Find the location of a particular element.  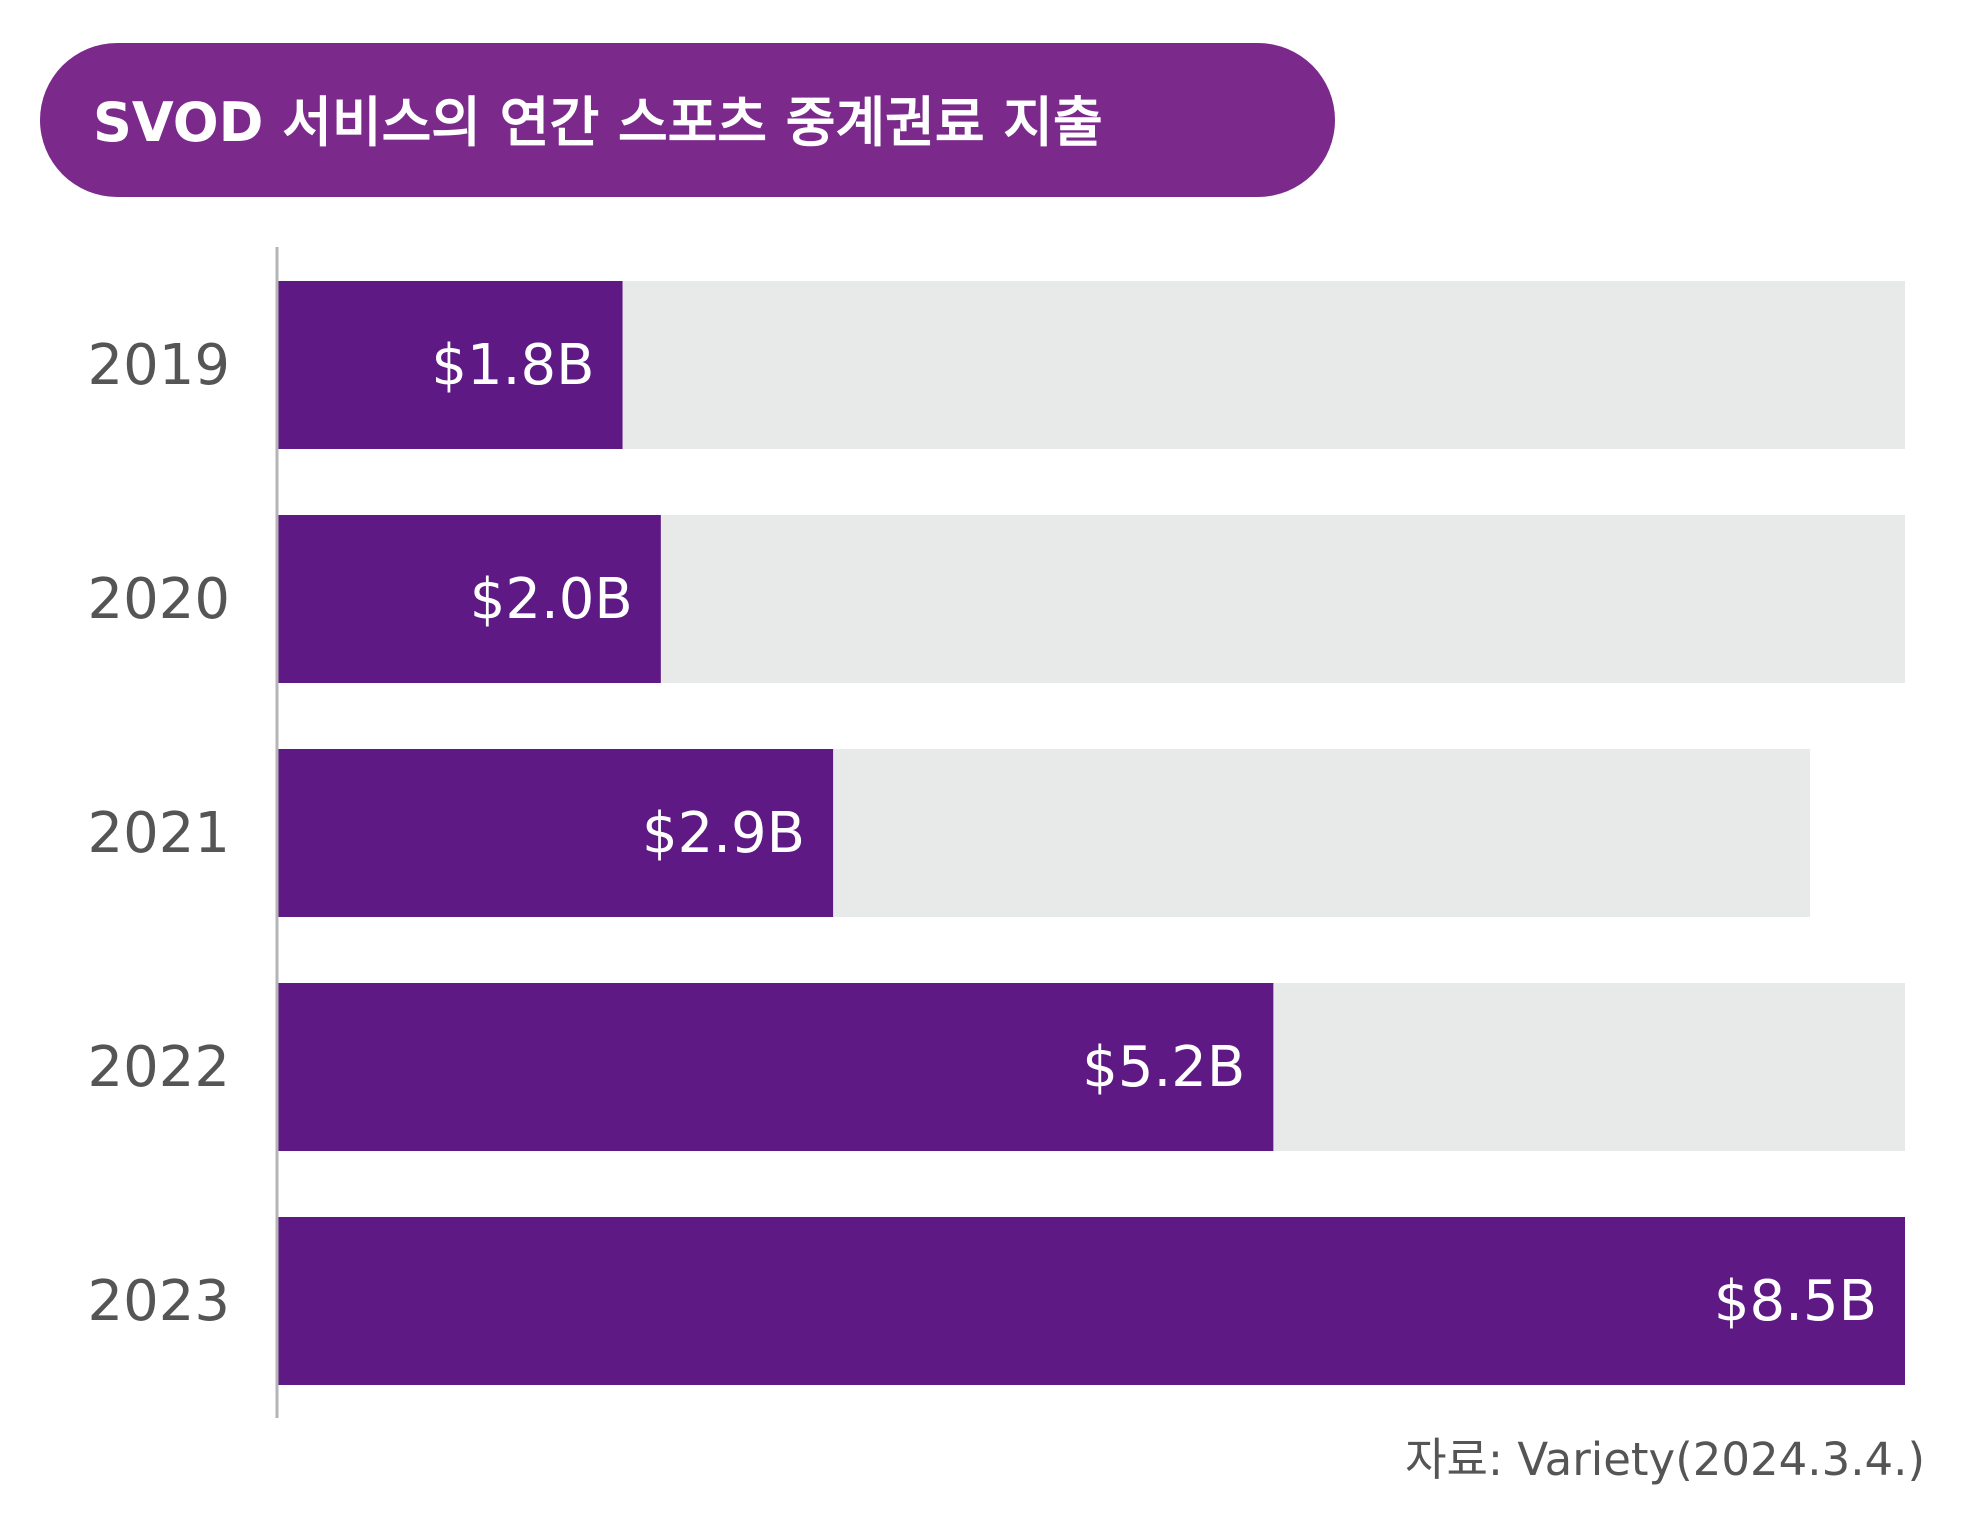

title-pill is located at coordinates (687, 120).